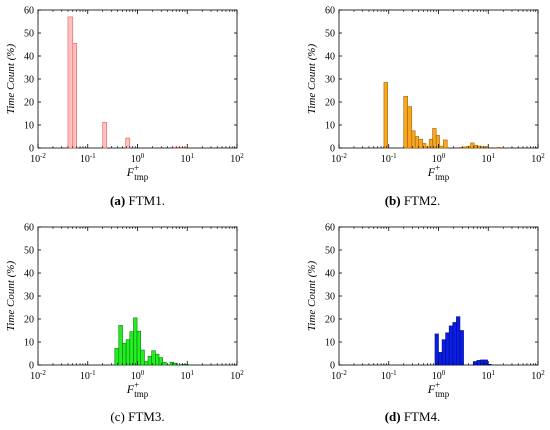 Image resolution: width=550 pixels, height=430 pixels. What do you see at coordinates (29, 251) in the screenshot?
I see `y-tick-label-c-5: 50` at bounding box center [29, 251].